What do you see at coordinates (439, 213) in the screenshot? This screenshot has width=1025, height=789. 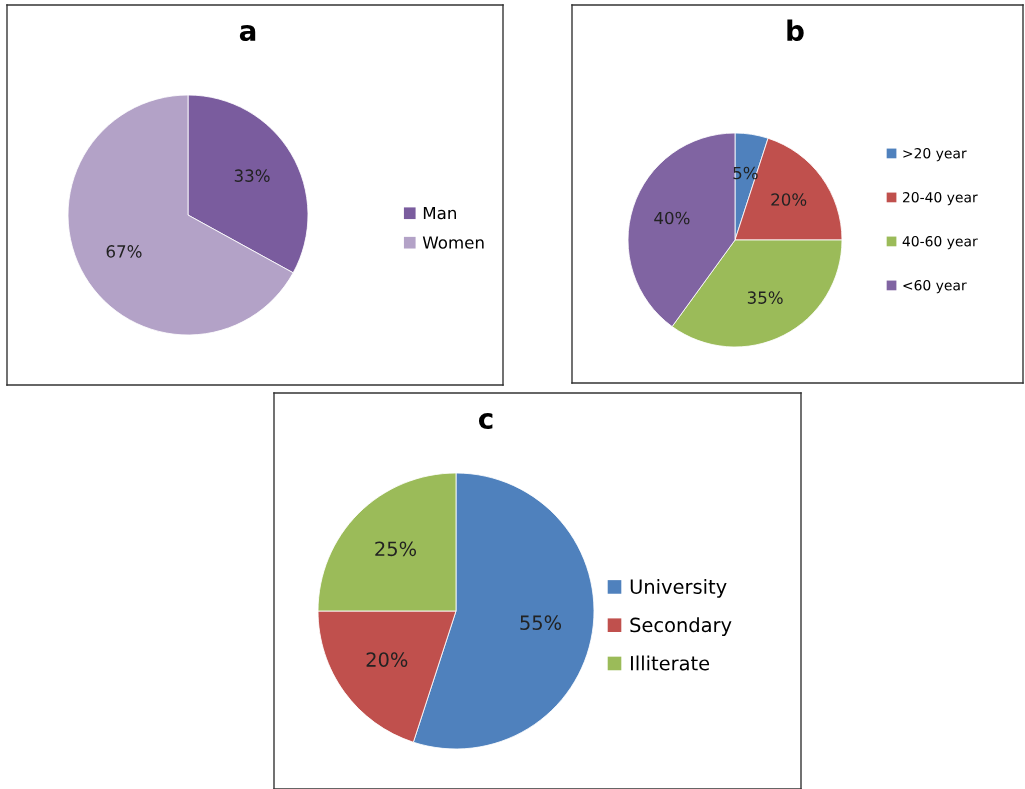 I see `legend-label: Man` at bounding box center [439, 213].